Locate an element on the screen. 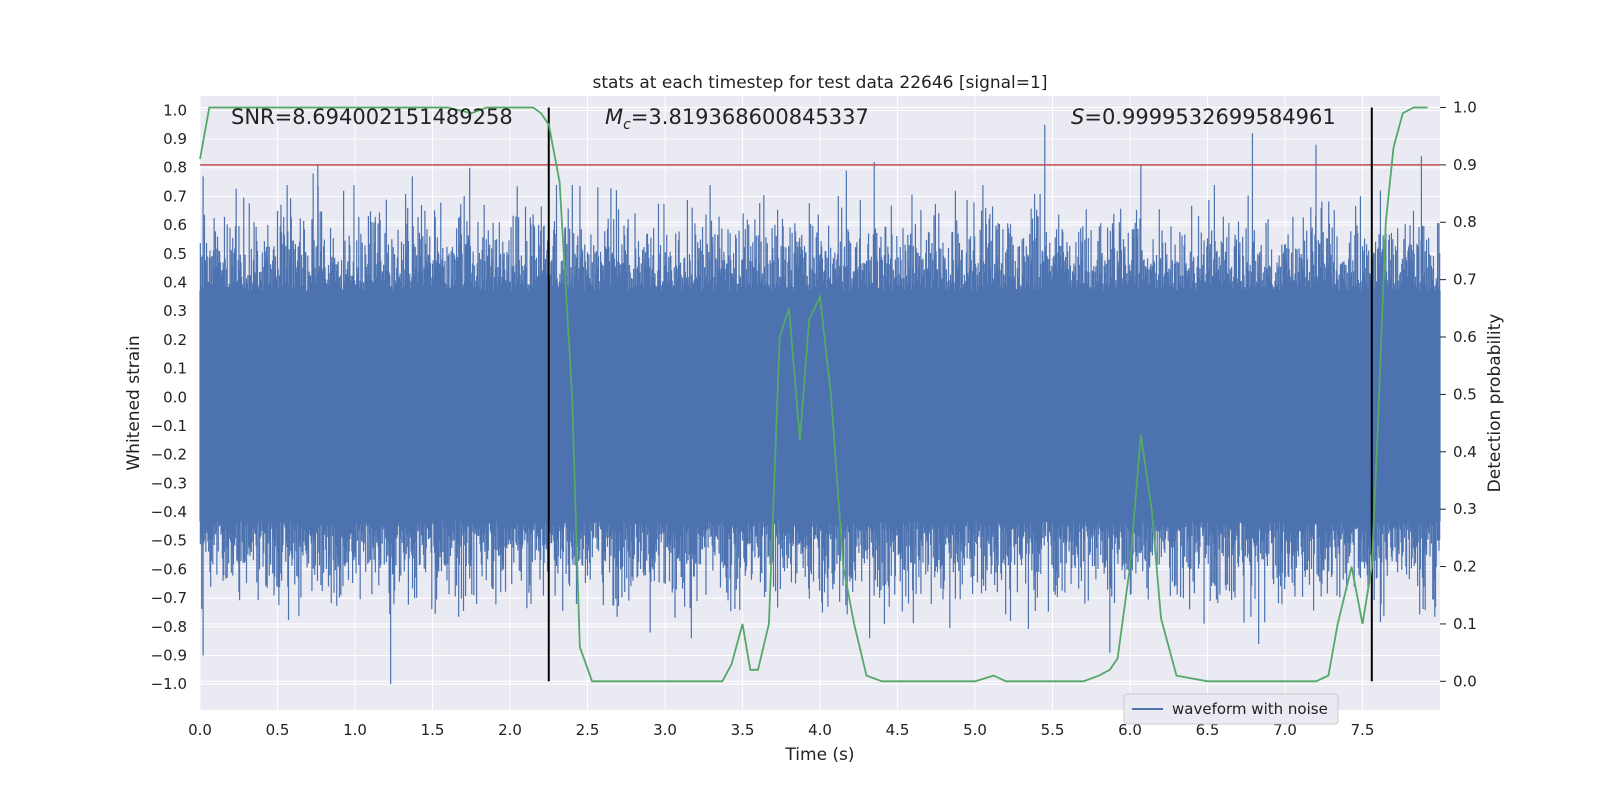 The image size is (1600, 800). y-tick-label: −0.3 is located at coordinates (169, 483).